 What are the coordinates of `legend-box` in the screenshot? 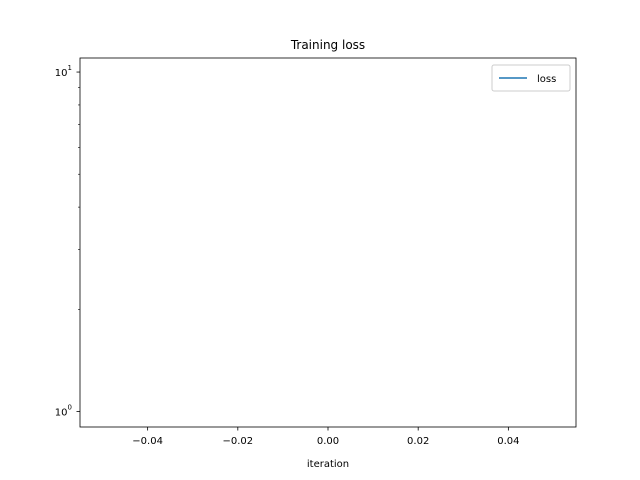 It's located at (531, 78).